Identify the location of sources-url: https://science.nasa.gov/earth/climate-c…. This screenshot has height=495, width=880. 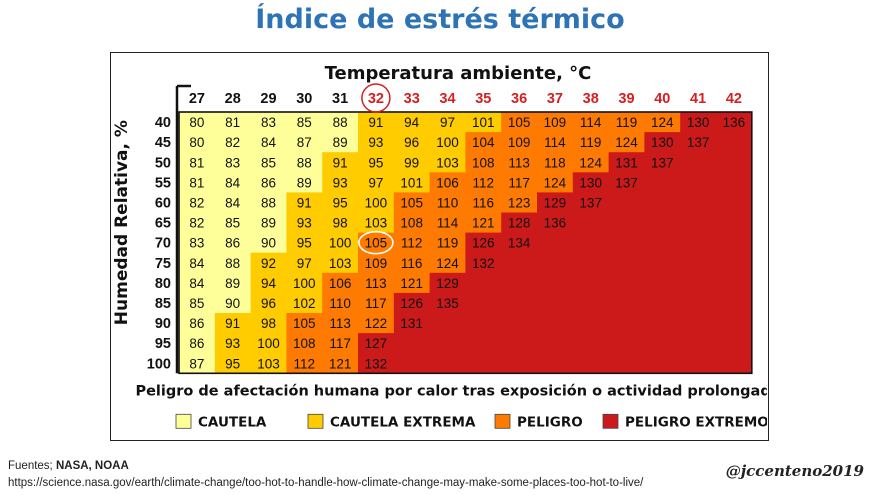
(326, 483).